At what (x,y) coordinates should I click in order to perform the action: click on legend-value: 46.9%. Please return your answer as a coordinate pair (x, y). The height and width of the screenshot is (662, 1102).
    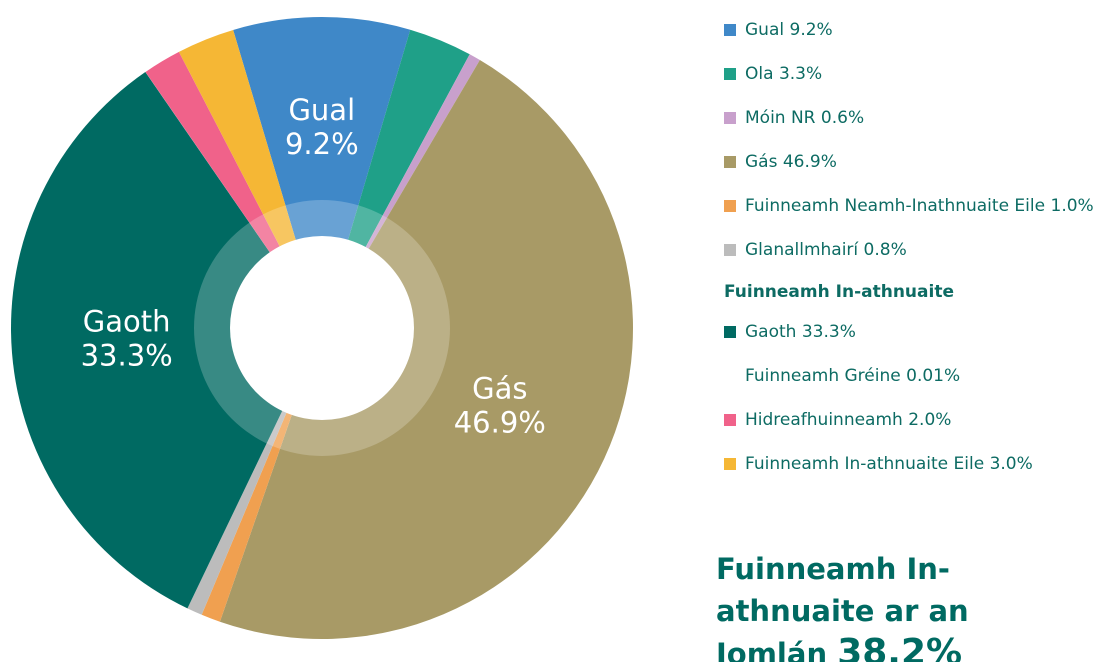
    Looking at the image, I should click on (809, 162).